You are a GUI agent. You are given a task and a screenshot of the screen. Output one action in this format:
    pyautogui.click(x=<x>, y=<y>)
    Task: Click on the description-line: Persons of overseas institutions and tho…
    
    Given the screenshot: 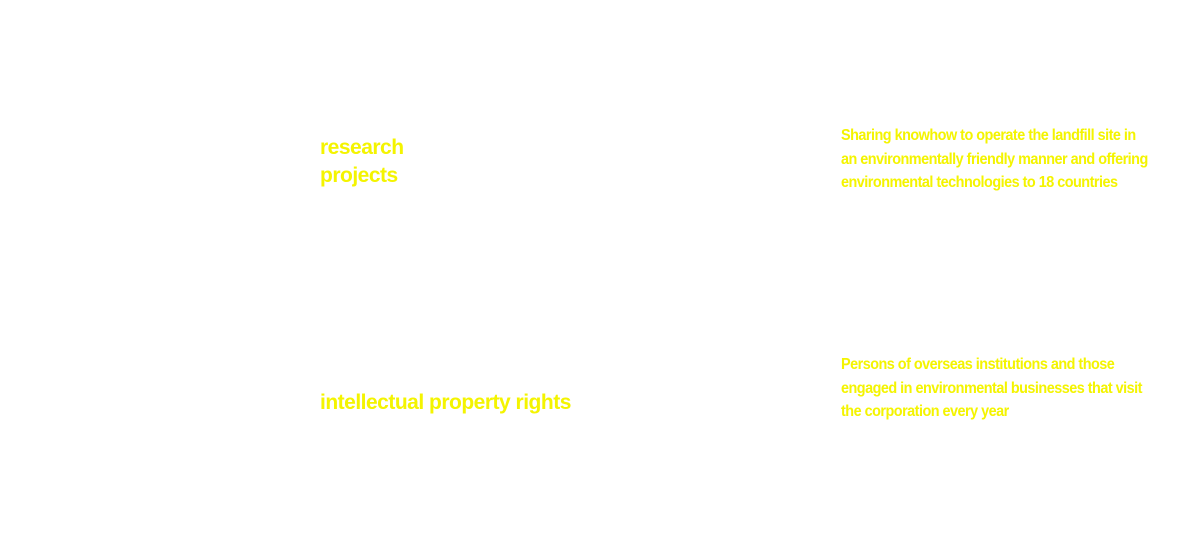 What is the action you would take?
    pyautogui.click(x=978, y=364)
    